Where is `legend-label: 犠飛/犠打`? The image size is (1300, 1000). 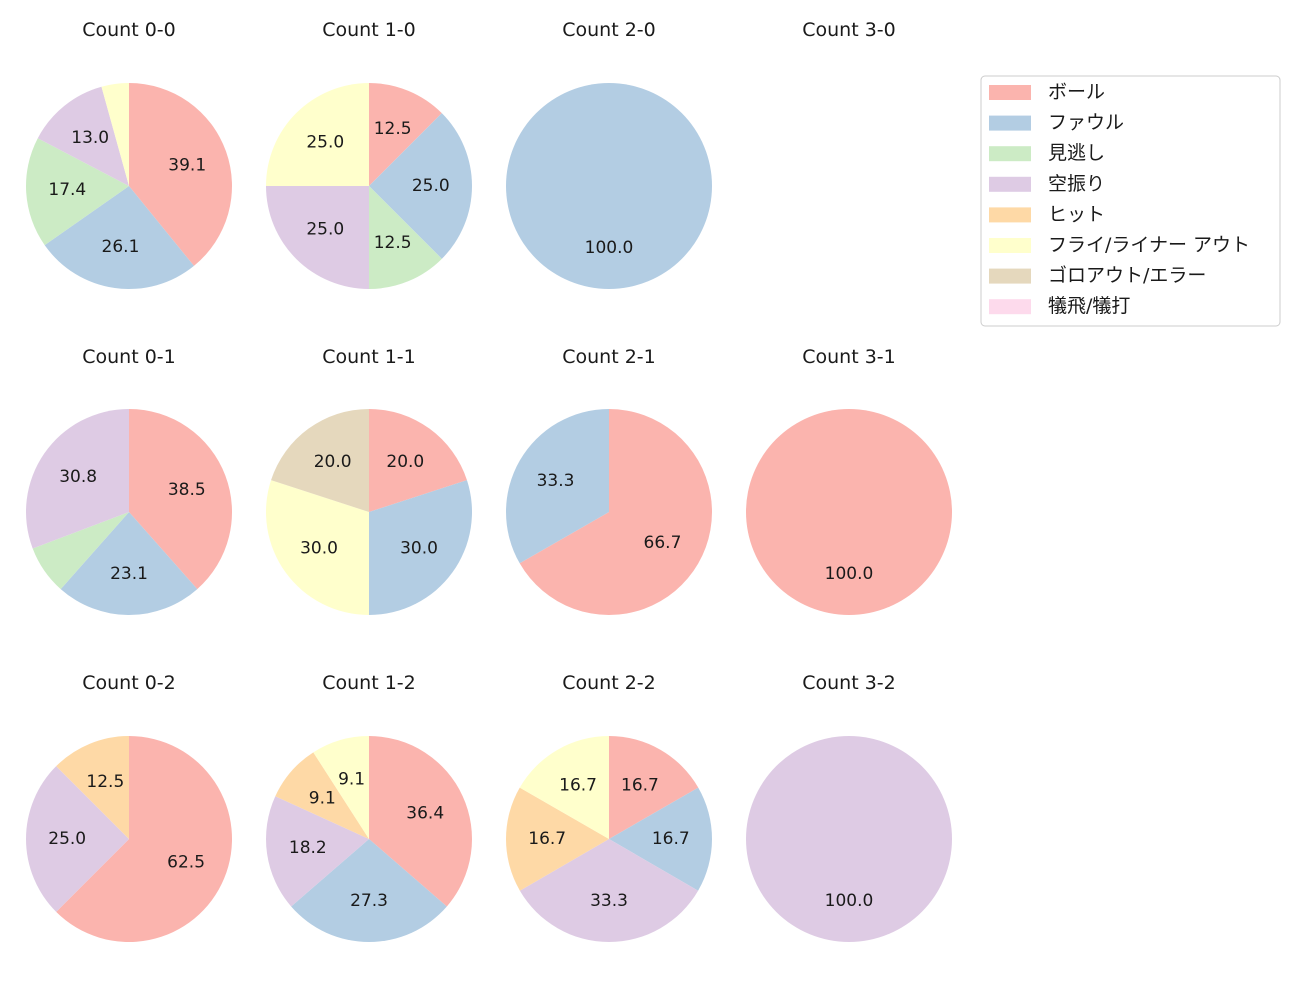
legend-label: 犠飛/犠打 is located at coordinates (1089, 306).